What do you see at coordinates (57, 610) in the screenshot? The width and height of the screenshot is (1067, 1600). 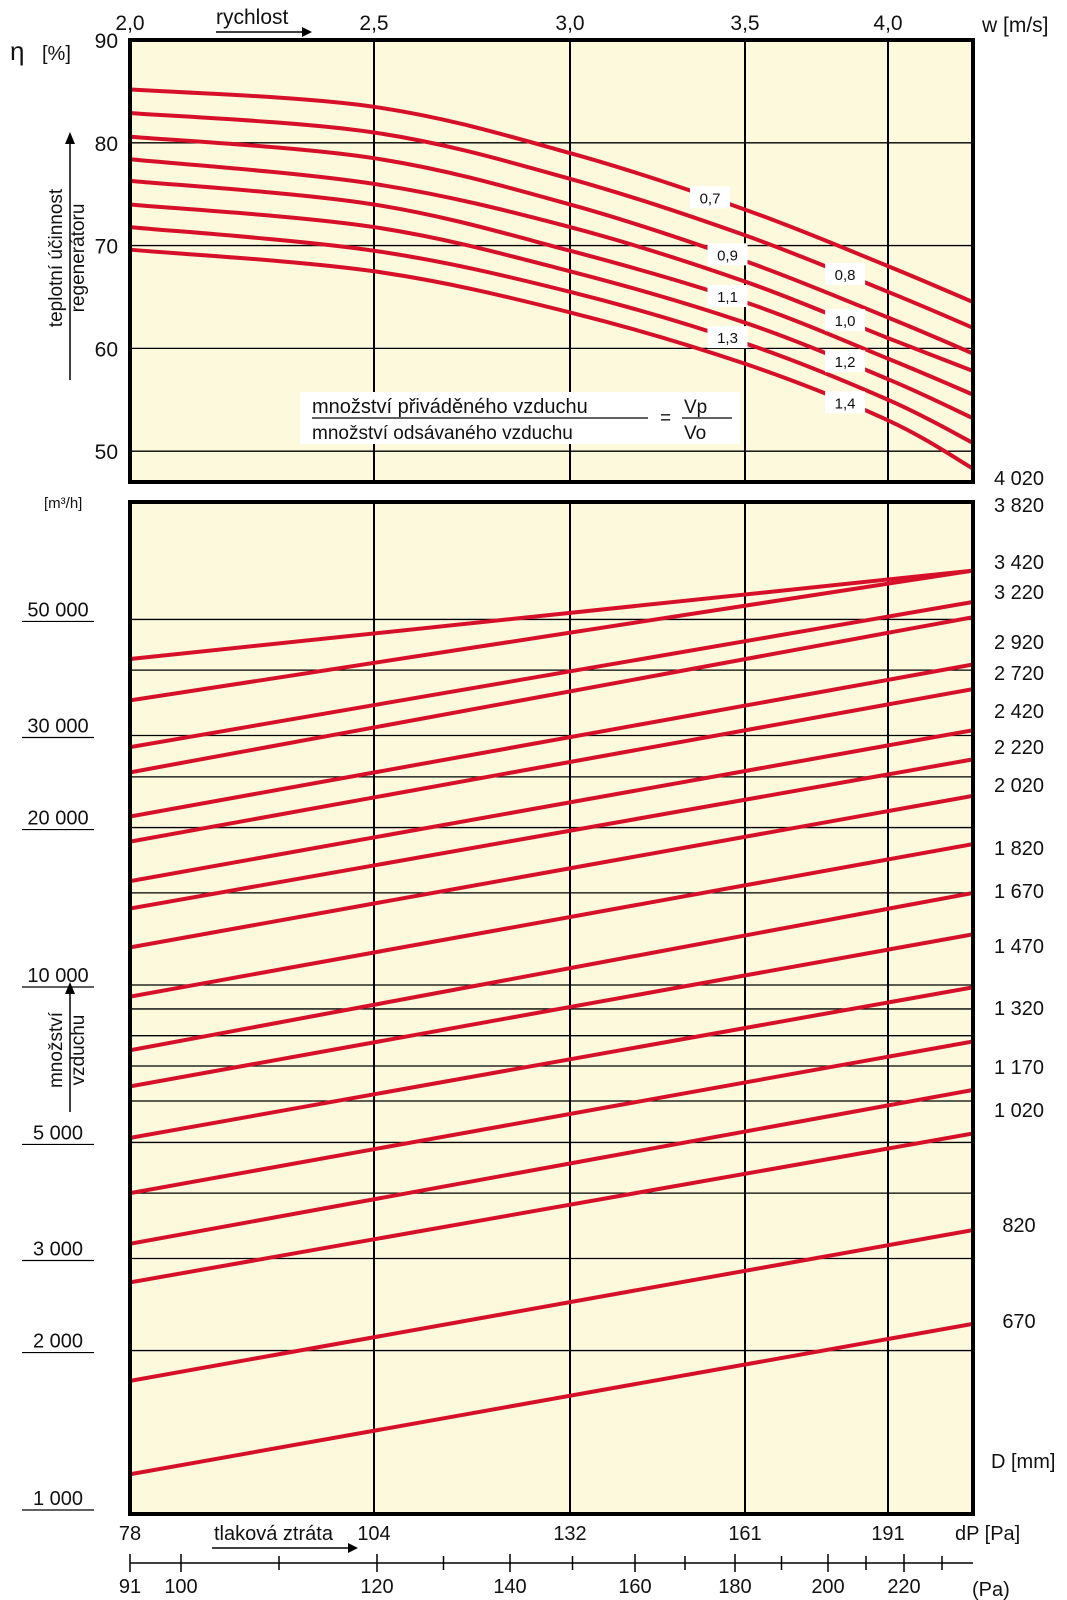 I see `lower-y-tick-label: 50 000` at bounding box center [57, 610].